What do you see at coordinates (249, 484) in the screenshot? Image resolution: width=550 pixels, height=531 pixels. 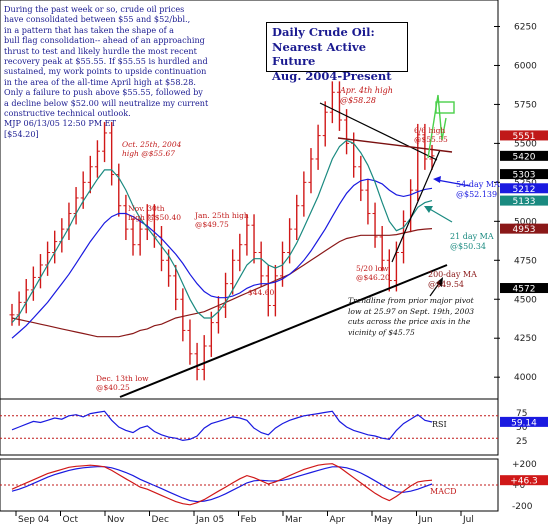 I see `macd-layer` at bounding box center [249, 484].